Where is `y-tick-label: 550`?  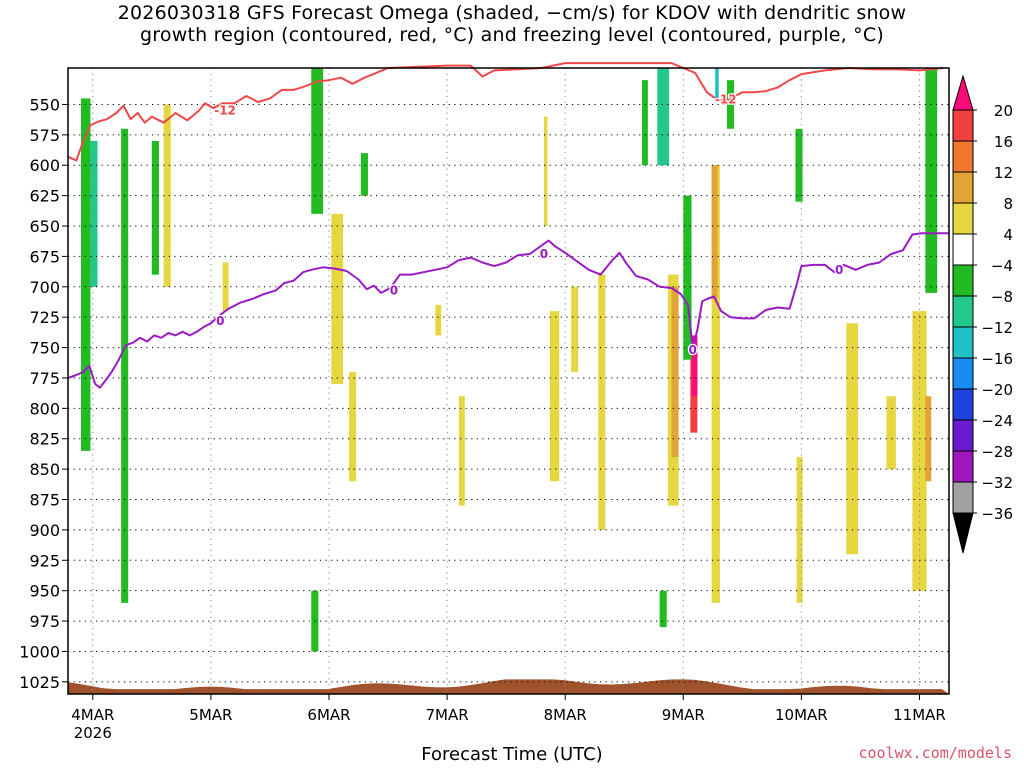
y-tick-label: 550 is located at coordinates (44, 104).